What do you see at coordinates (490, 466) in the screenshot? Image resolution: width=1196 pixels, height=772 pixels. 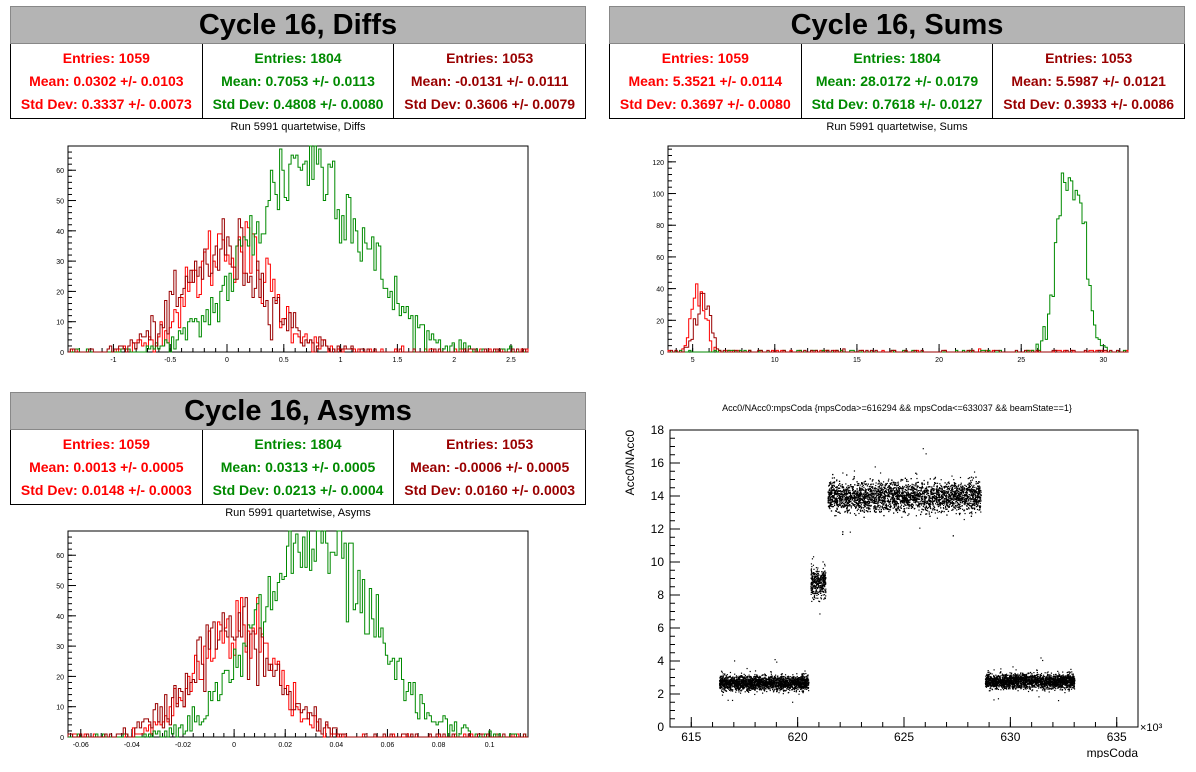 I see `mean-label: Mean: -0.0006 +/- 0.0005` at bounding box center [490, 466].